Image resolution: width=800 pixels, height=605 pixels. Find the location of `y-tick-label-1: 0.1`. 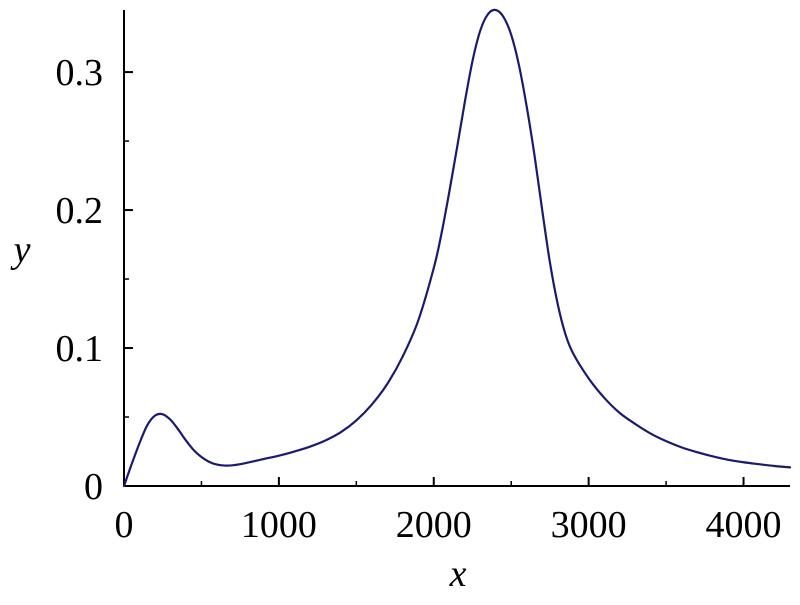

y-tick-label-1: 0.1 is located at coordinates (80, 349).